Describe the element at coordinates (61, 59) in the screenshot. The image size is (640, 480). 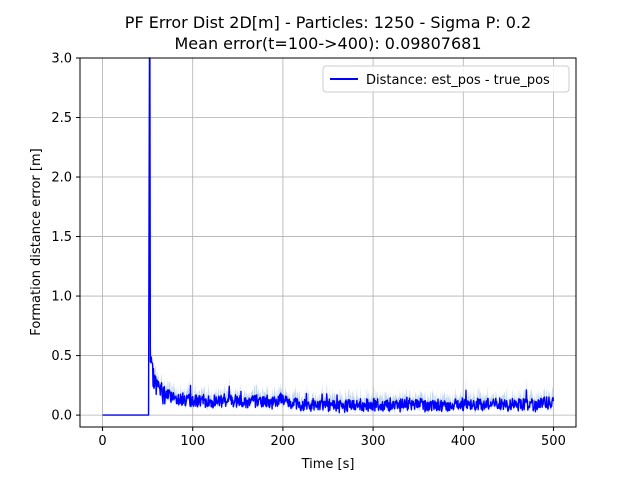
I see `y-tick-label: 3.0` at that location.